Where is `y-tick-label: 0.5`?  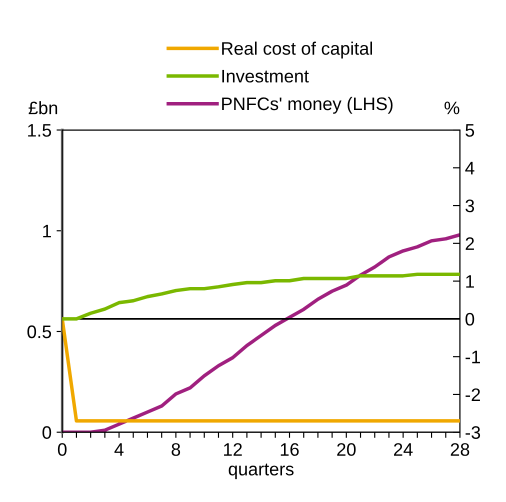 y-tick-label: 0.5 is located at coordinates (39, 331).